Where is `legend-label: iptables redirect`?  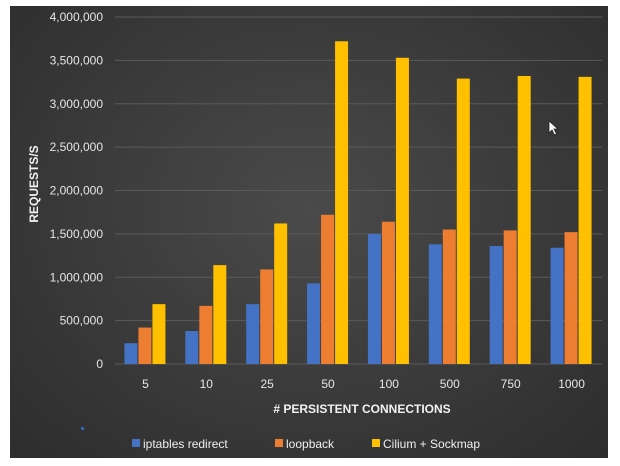 legend-label: iptables redirect is located at coordinates (185, 444).